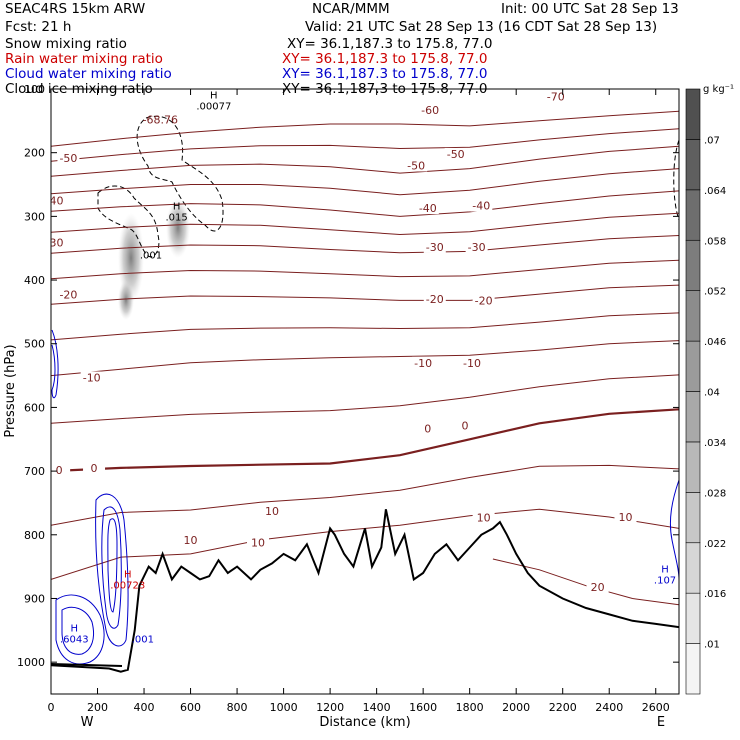  What do you see at coordinates (715, 292) in the screenshot?
I see `colorbar-level-label: .052` at bounding box center [715, 292].